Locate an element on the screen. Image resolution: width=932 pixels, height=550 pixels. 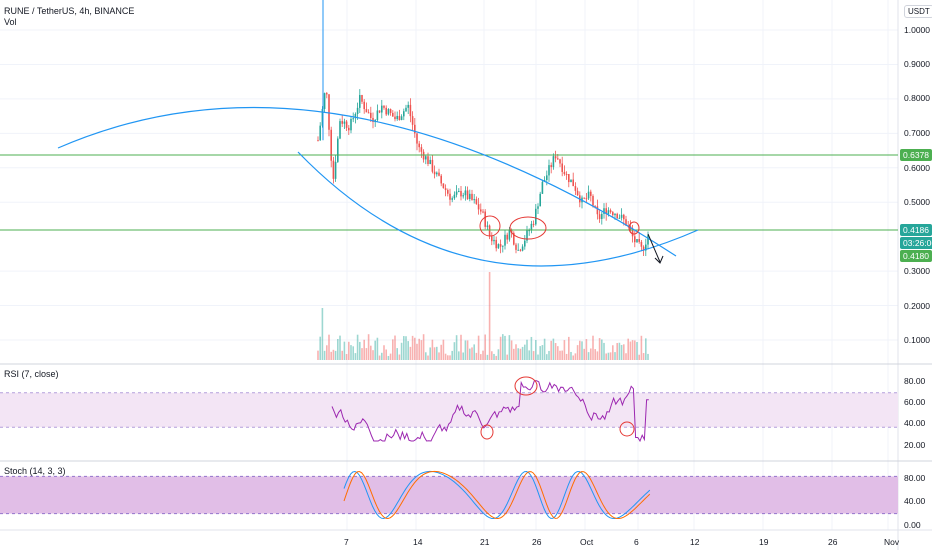
price-tick: 1.0000 is located at coordinates (917, 30).